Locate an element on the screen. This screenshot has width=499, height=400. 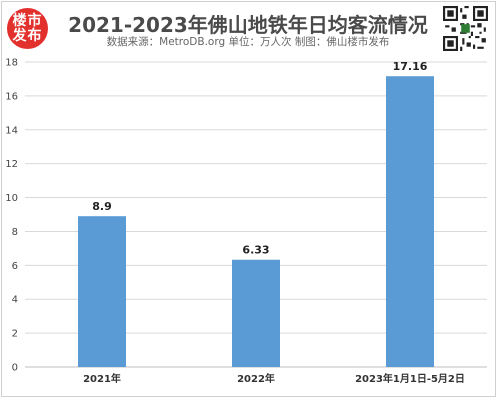
chart-title: 2021-2023年佛山地铁年日均客流情况 is located at coordinates (248, 25).